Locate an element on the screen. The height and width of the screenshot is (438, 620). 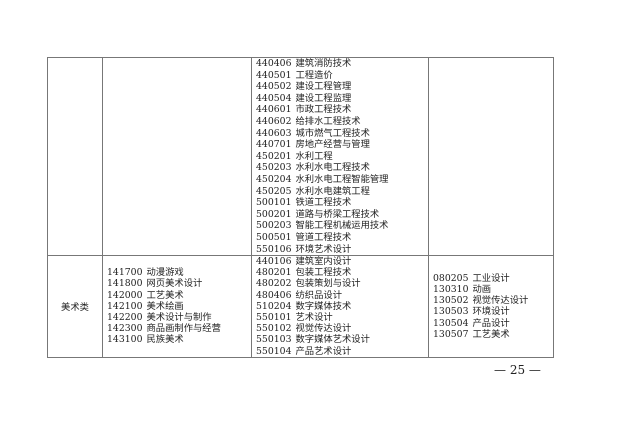
major-item: 550102 视觉传达设计 is located at coordinates (340, 328).